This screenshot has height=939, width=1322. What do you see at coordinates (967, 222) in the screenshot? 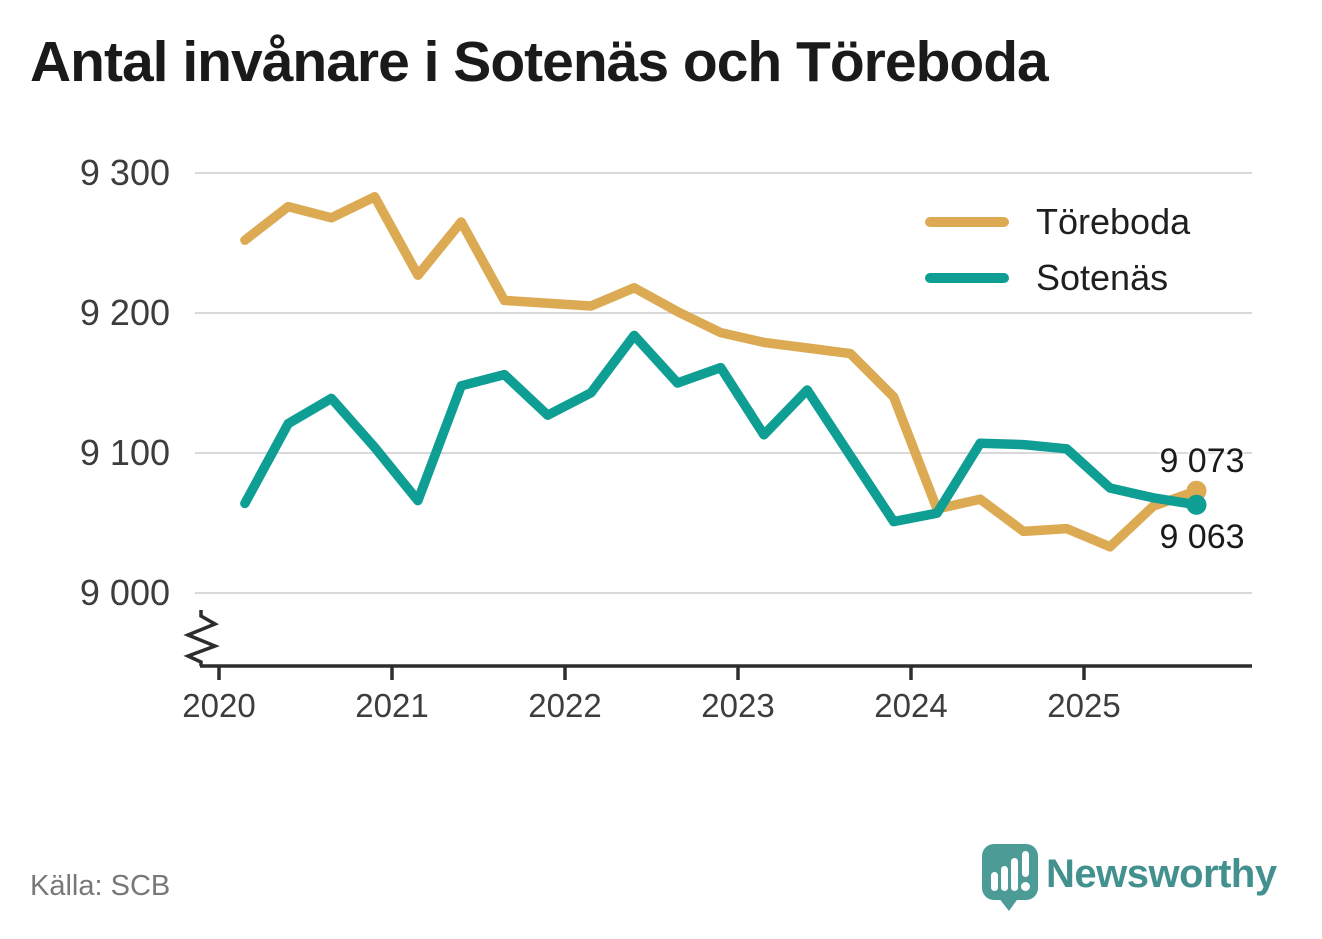
I see `legend-swatch-toreboda` at bounding box center [967, 222].